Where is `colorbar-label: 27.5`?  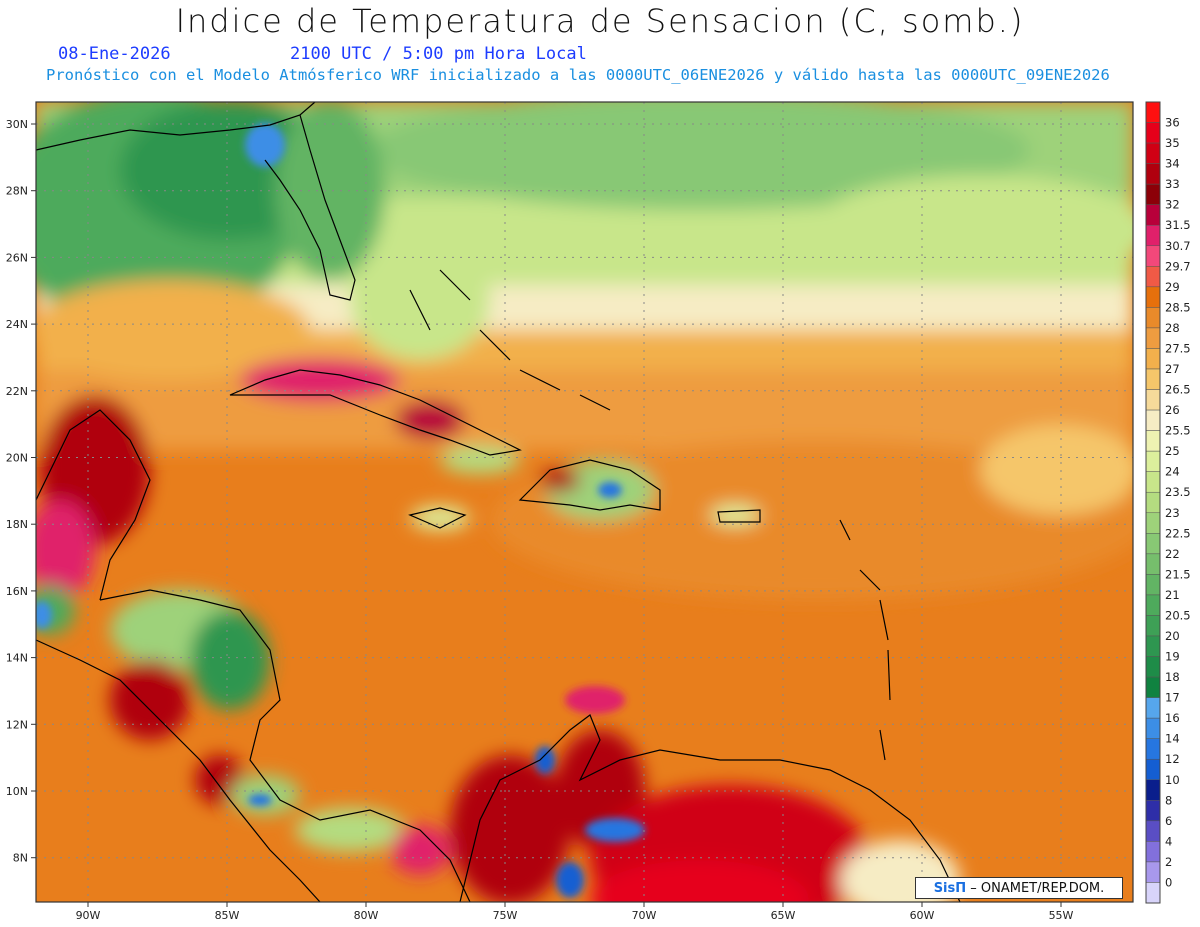
colorbar-label: 27.5 is located at coordinates (1178, 348).